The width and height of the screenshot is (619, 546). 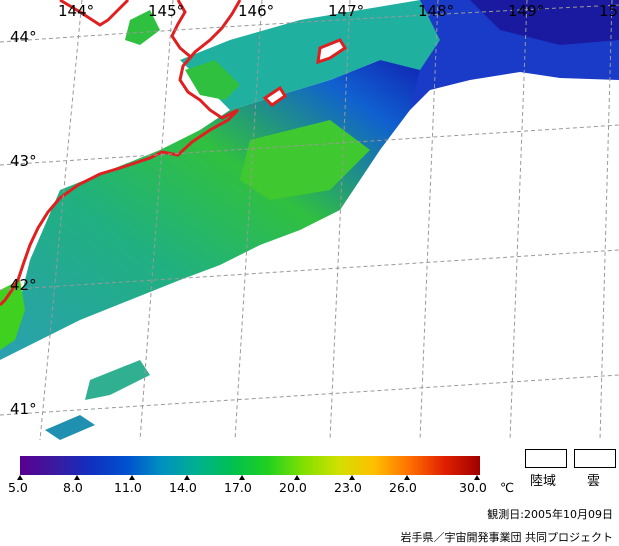 What do you see at coordinates (348, 487) in the screenshot?
I see `scale-tick-23: 23.0` at bounding box center [348, 487].